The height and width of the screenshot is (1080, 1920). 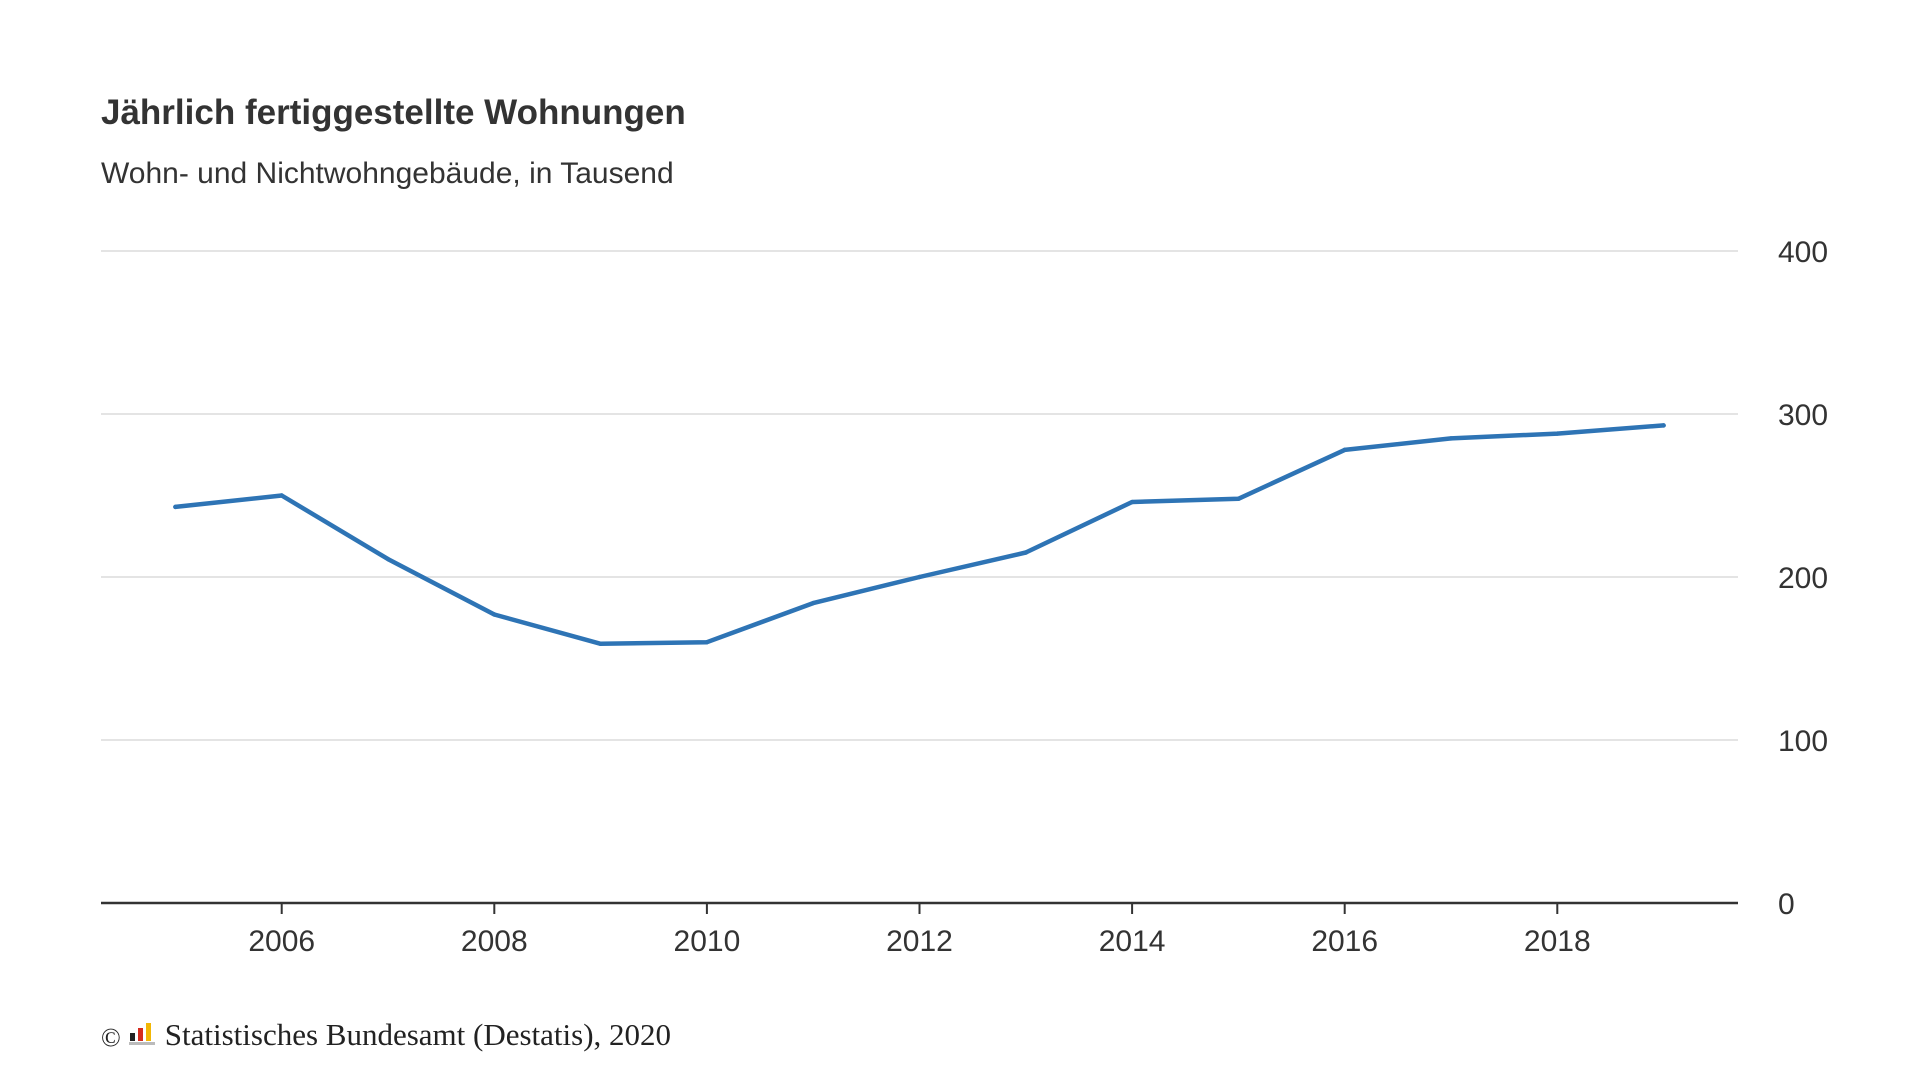 What do you see at coordinates (281, 941) in the screenshot?
I see `x-tick-label: 2006` at bounding box center [281, 941].